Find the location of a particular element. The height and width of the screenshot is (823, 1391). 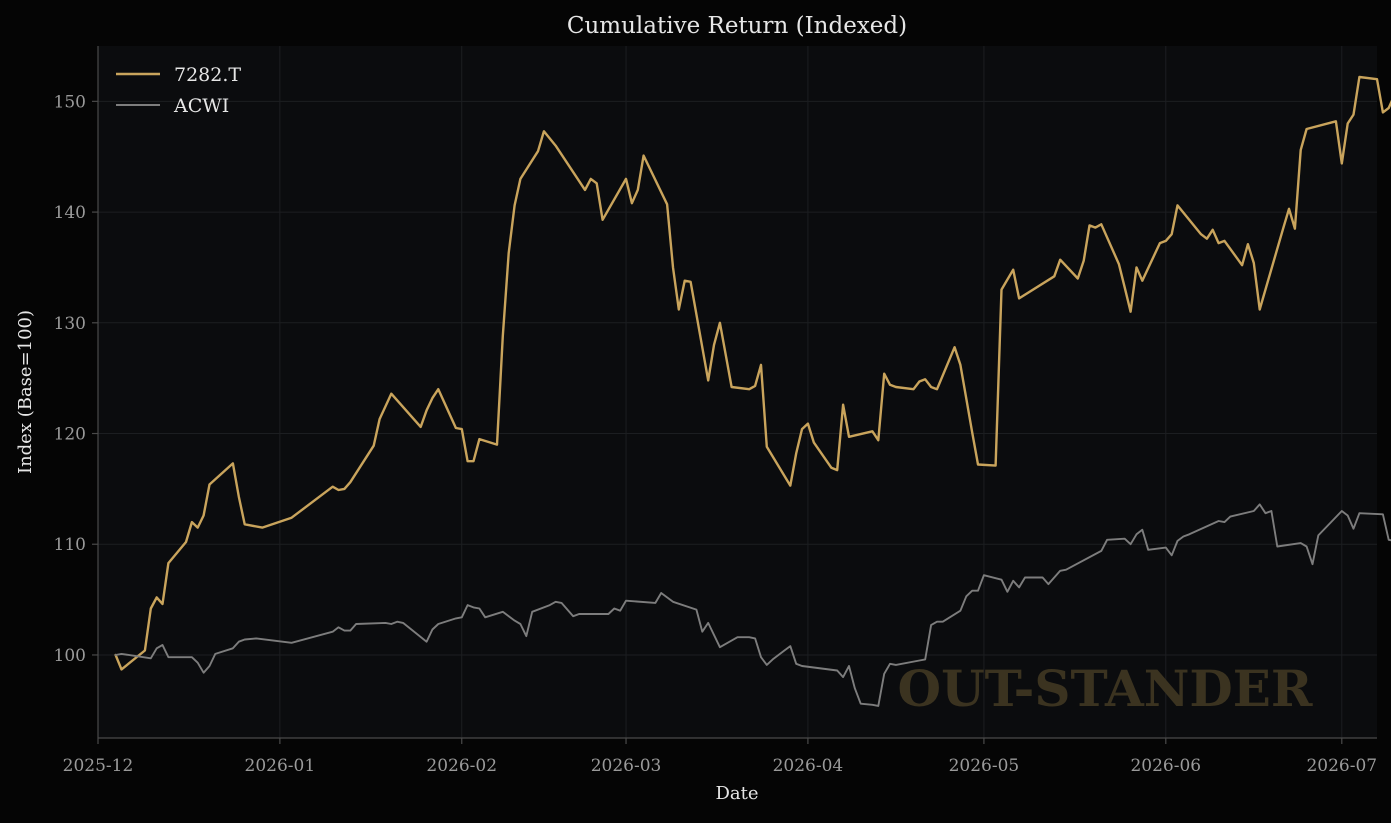

x-tick-label: 2025-12 is located at coordinates (98, 766).